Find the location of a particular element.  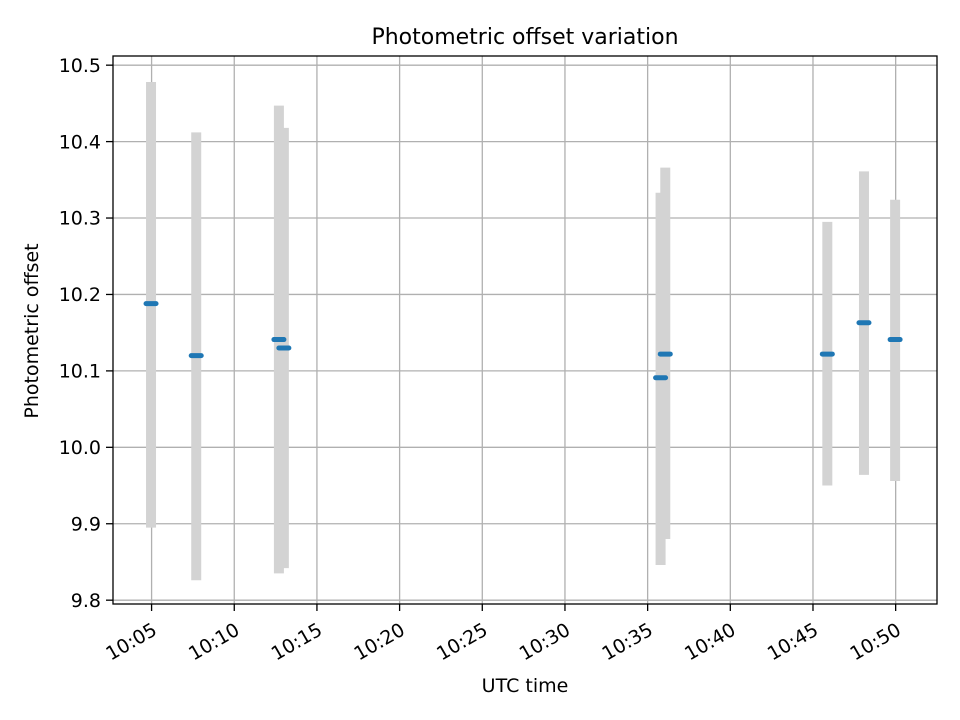

data-points is located at coordinates (523, 341).